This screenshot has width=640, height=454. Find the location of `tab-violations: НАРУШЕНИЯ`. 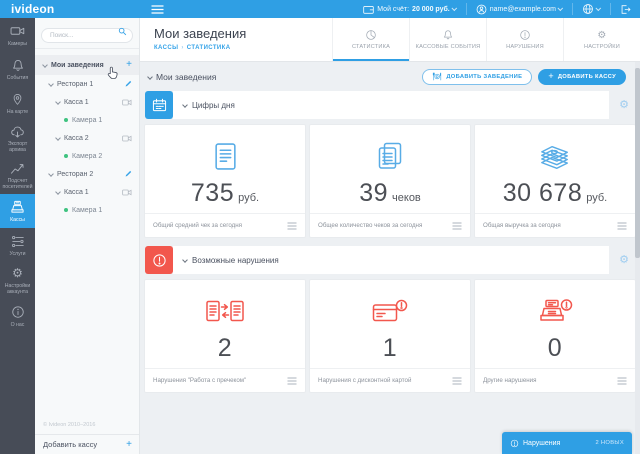

tab-violations: НАРУШЕНИЯ is located at coordinates (524, 39).